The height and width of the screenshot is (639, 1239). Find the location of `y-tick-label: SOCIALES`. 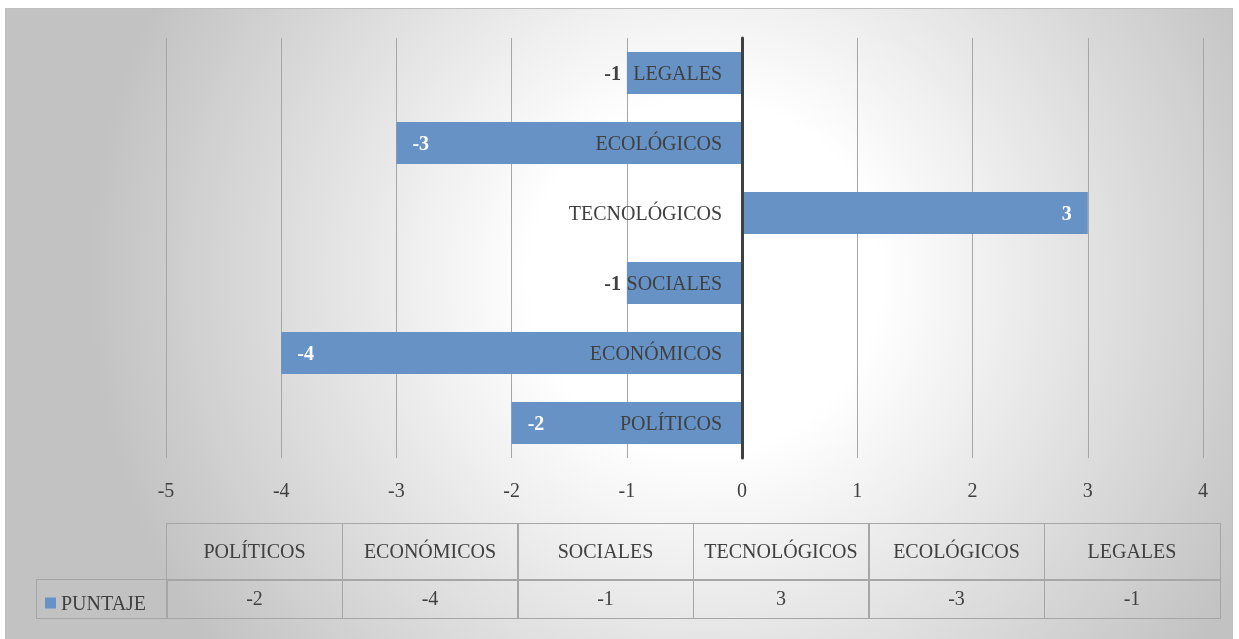

y-tick-label: SOCIALES is located at coordinates (674, 283).